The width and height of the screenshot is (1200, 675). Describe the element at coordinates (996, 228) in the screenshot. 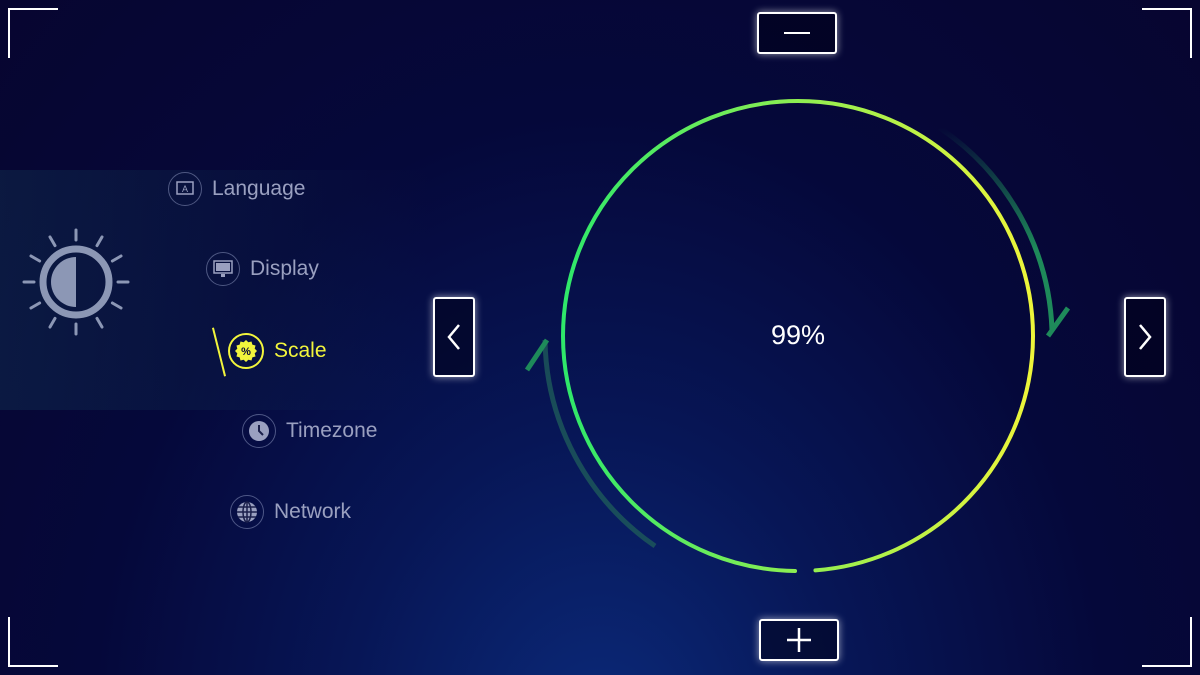

I see `rotate-arrow-right` at that location.